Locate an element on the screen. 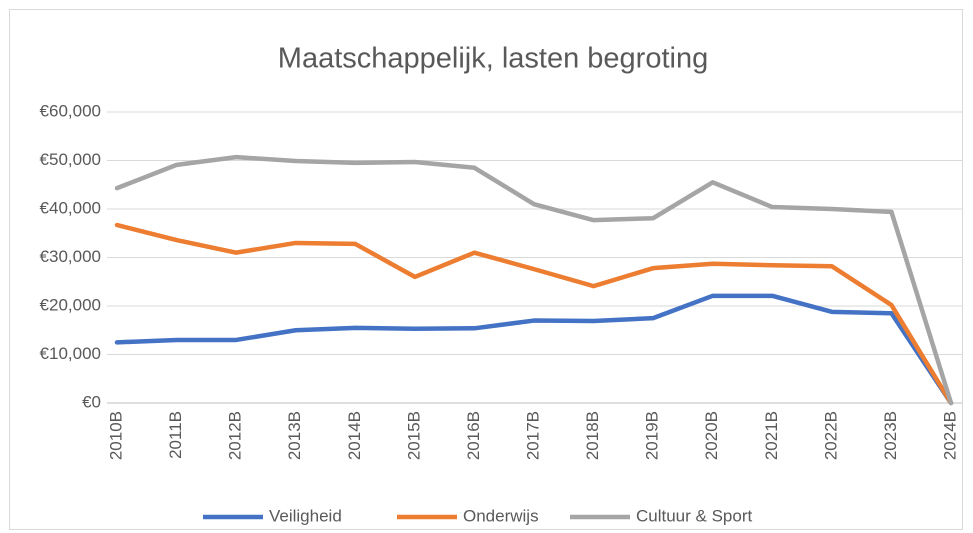 This screenshot has height=533, width=973. x-tick-label: 2021B is located at coordinates (771, 435).